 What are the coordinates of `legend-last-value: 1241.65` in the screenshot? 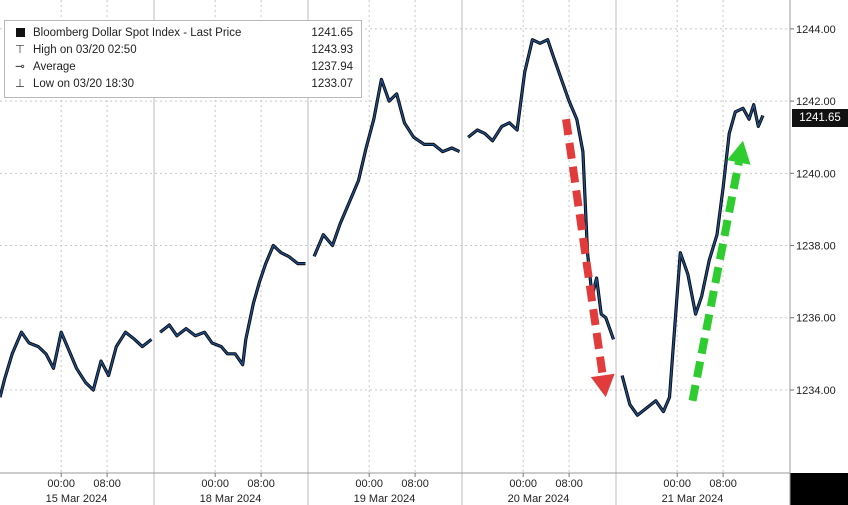 It's located at (332, 33).